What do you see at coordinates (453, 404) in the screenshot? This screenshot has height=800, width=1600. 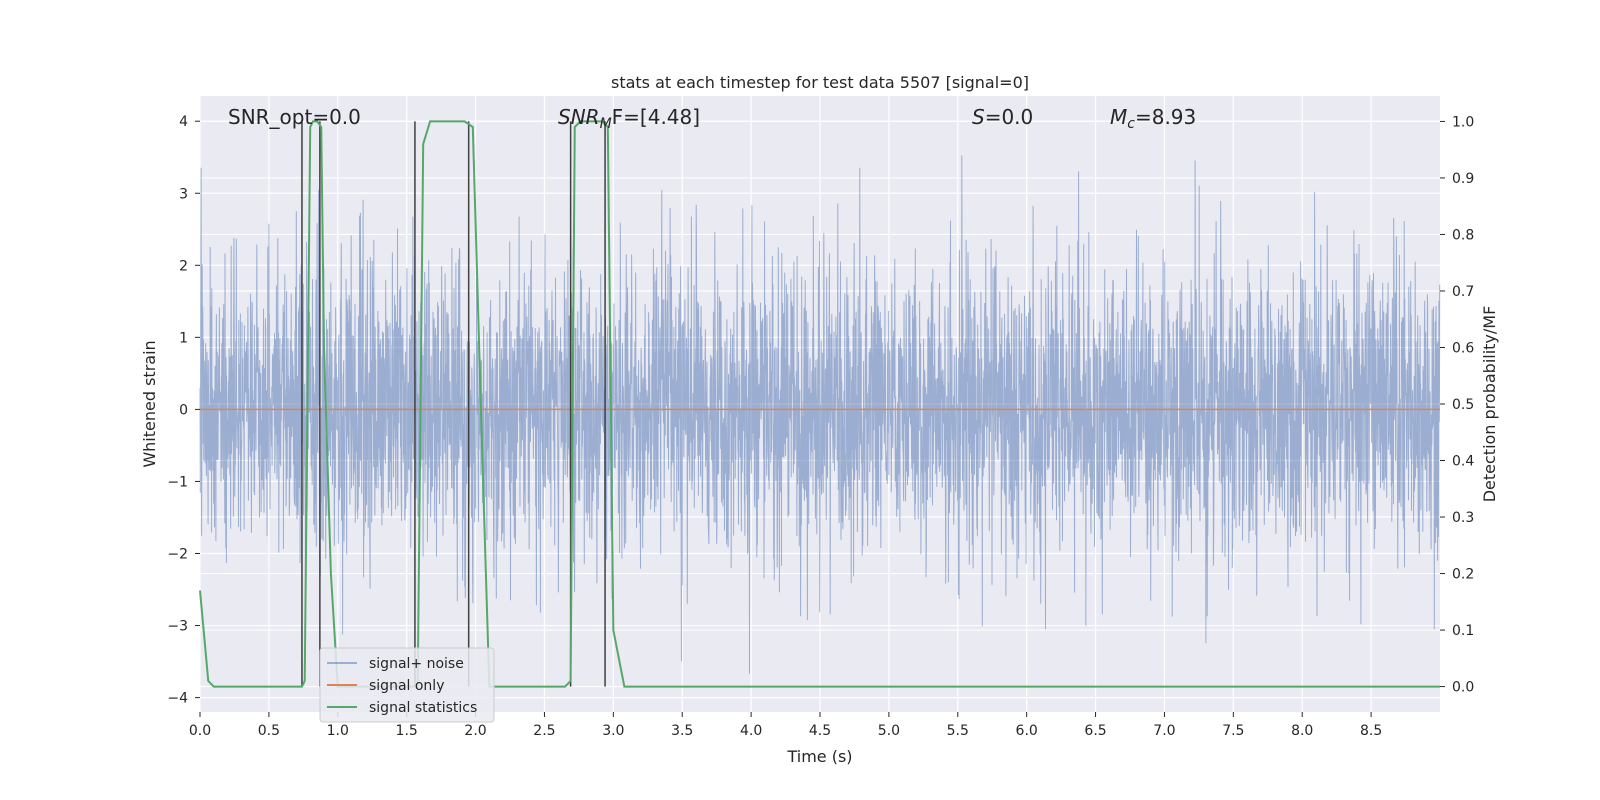 I see `vertical-markers` at bounding box center [453, 404].